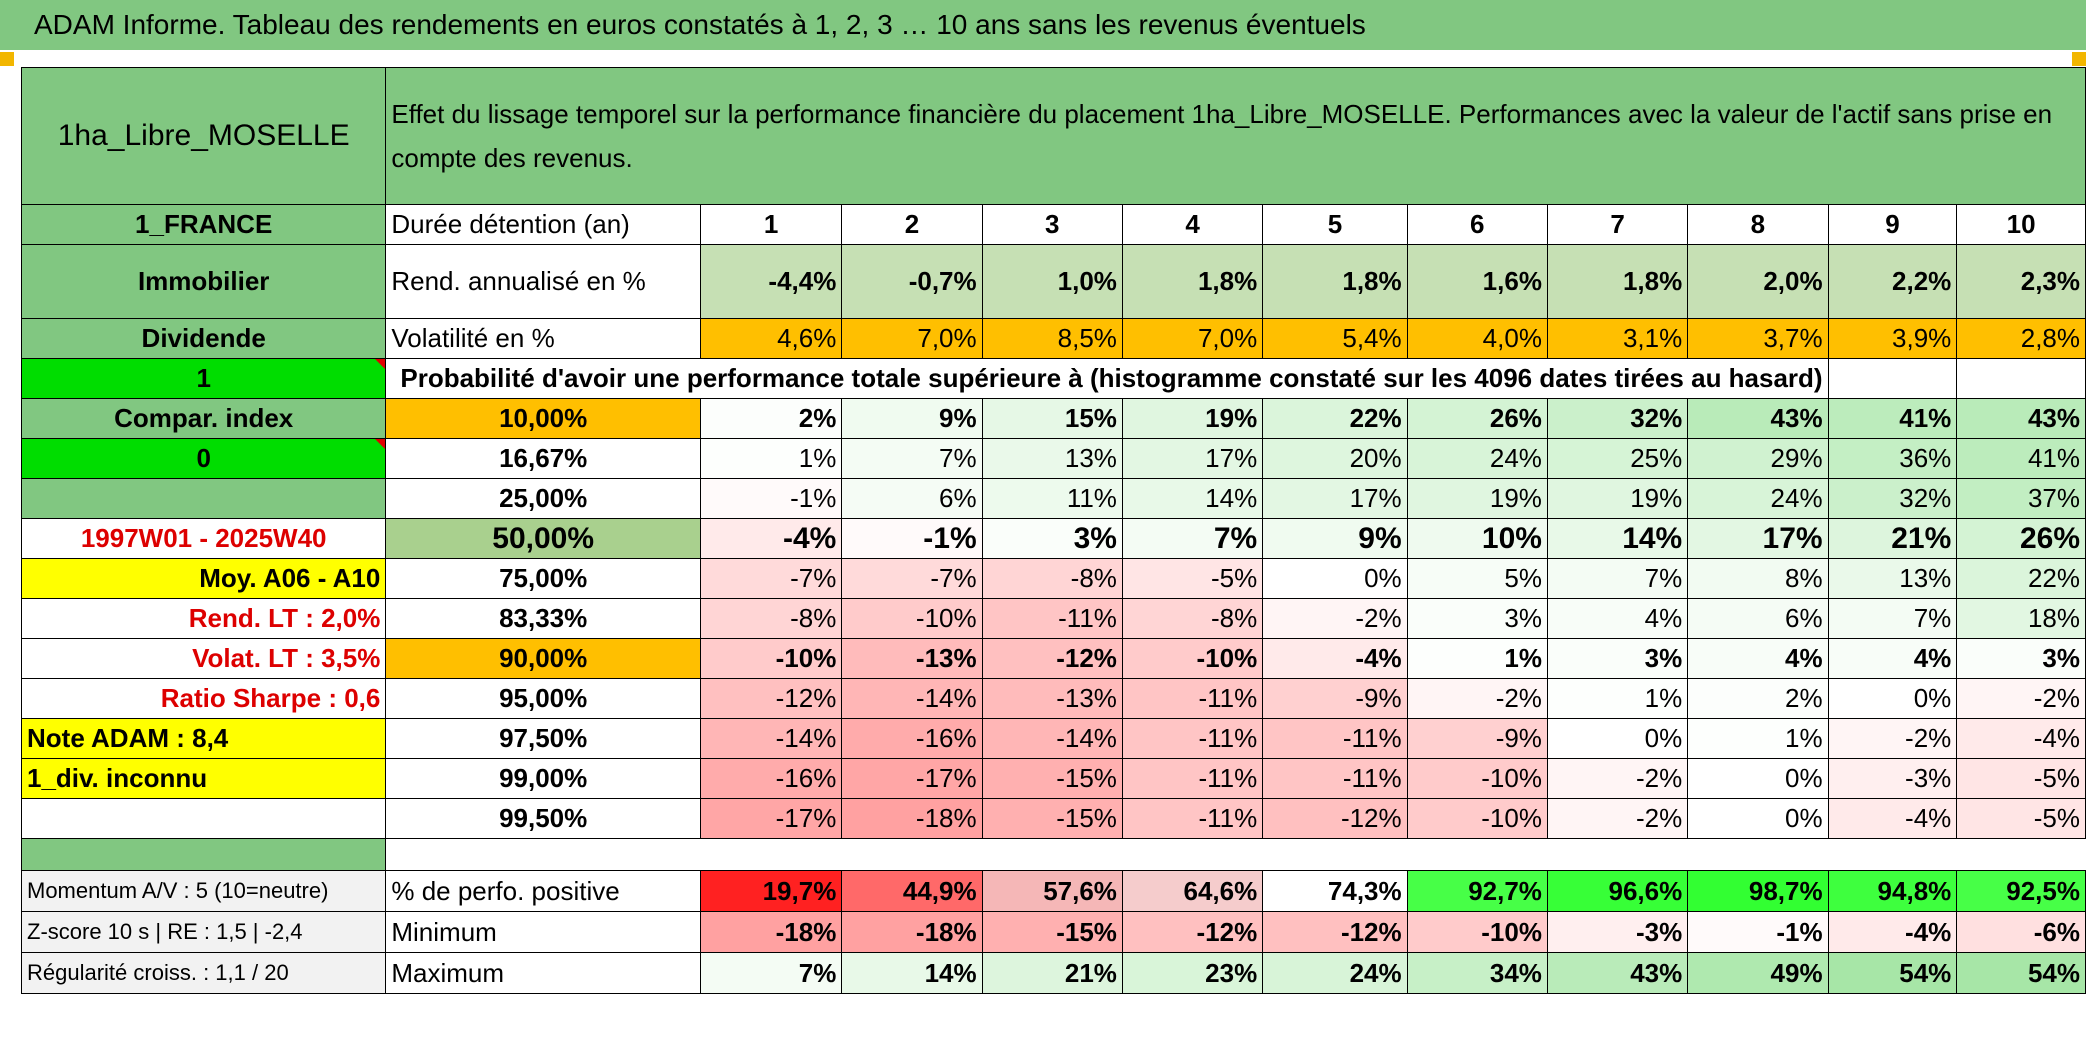 The height and width of the screenshot is (1044, 2086). I want to click on quantile-value-cell: -16%, so click(771, 778).